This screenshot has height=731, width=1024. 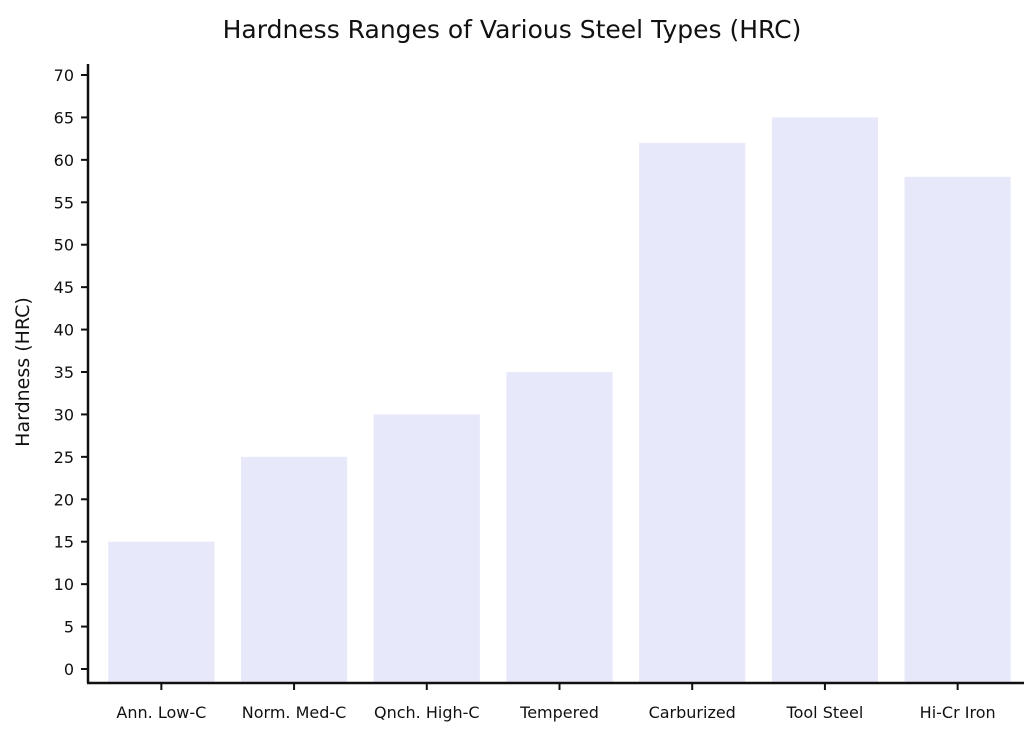 I want to click on x-tick-label: Hi-Cr Iron, so click(x=958, y=712).